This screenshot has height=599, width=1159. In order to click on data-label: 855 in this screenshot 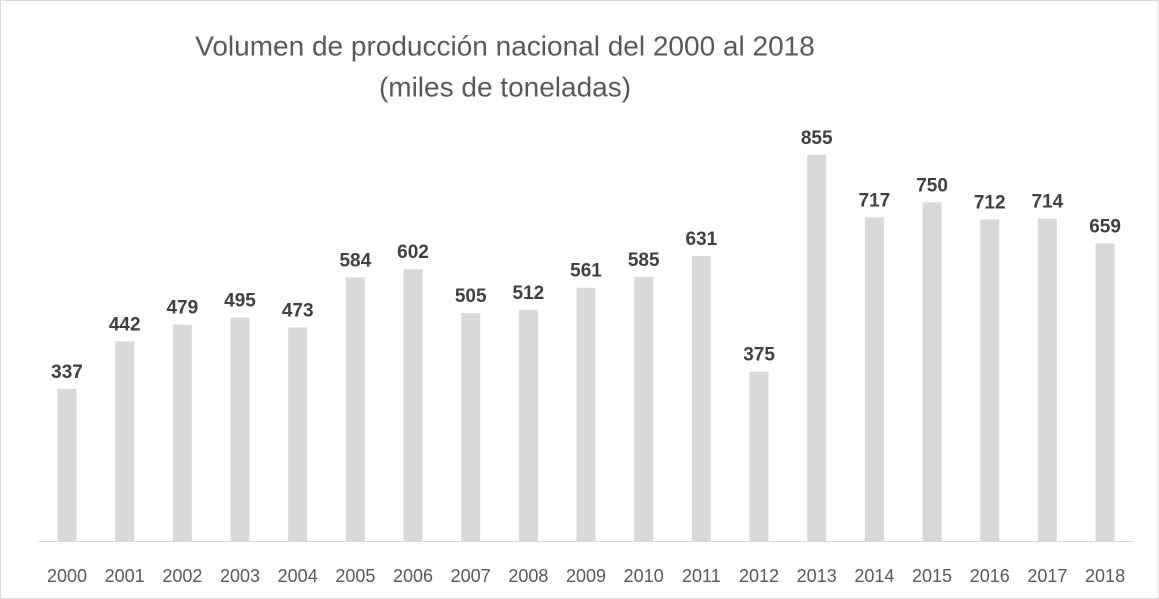, I will do `click(817, 138)`.